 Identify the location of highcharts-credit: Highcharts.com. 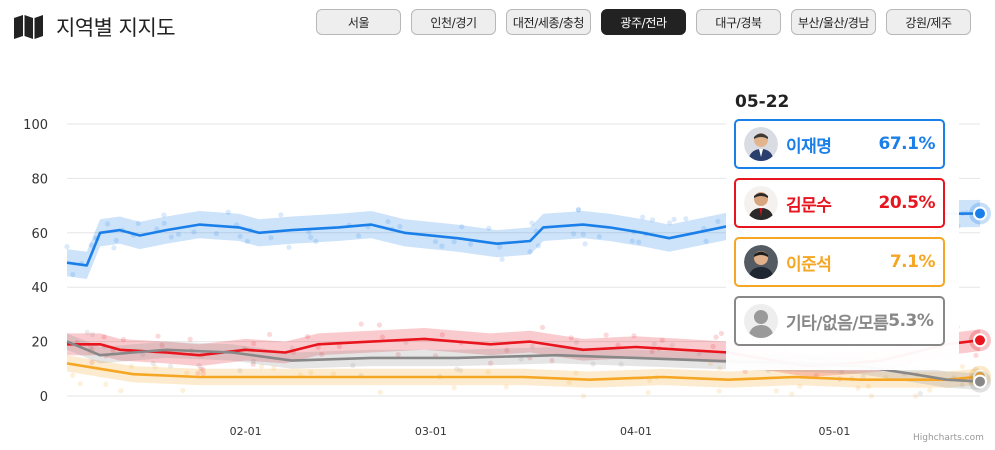
(948, 438).